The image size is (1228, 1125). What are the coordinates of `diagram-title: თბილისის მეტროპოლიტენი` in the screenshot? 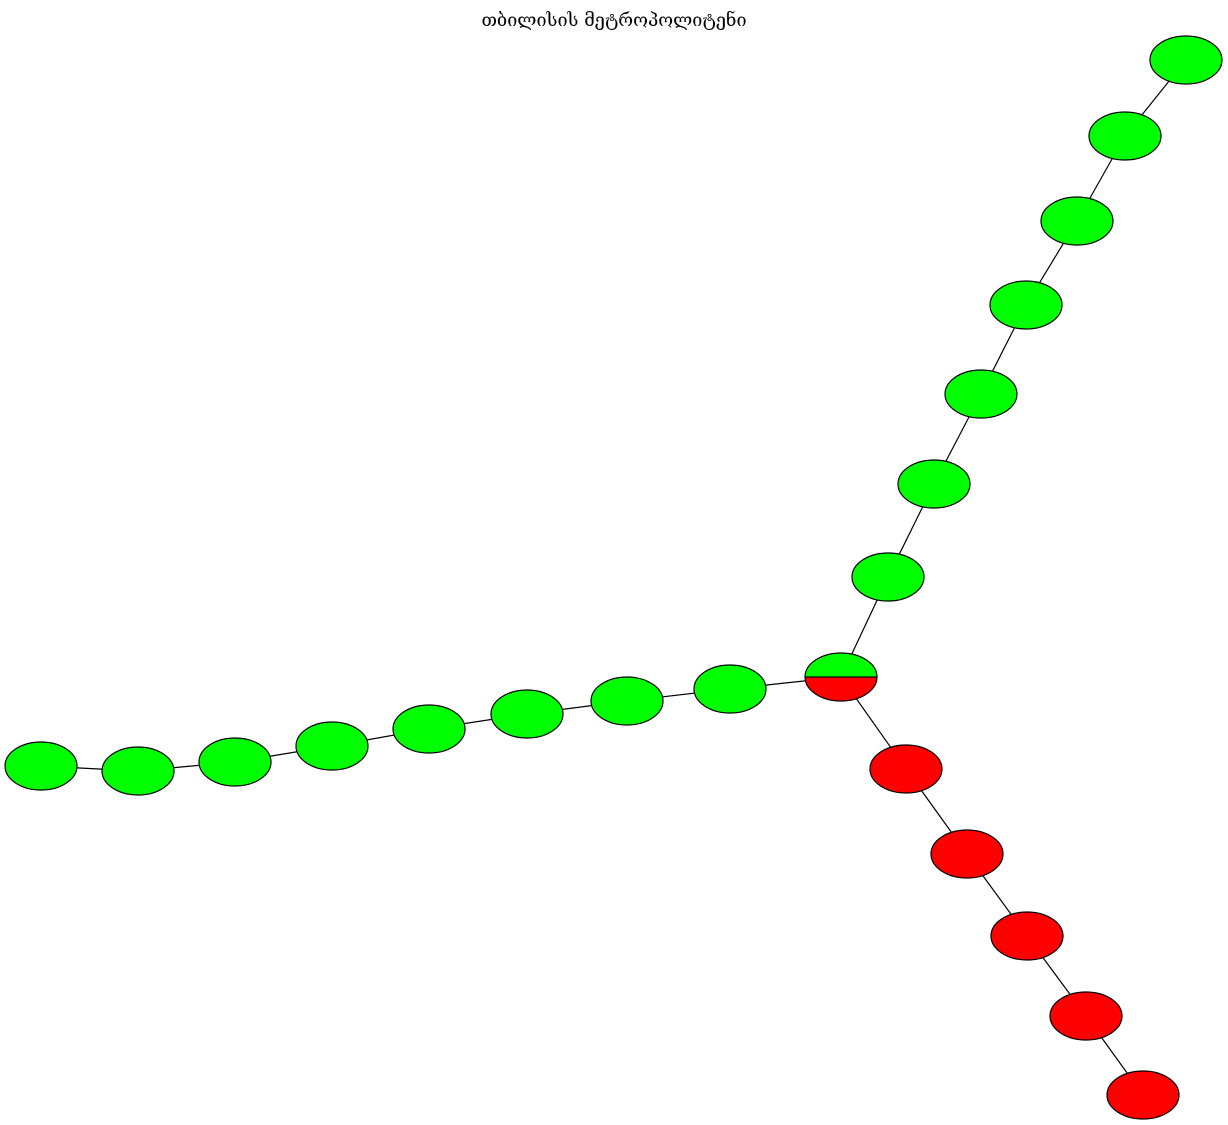 It's located at (613, 20).